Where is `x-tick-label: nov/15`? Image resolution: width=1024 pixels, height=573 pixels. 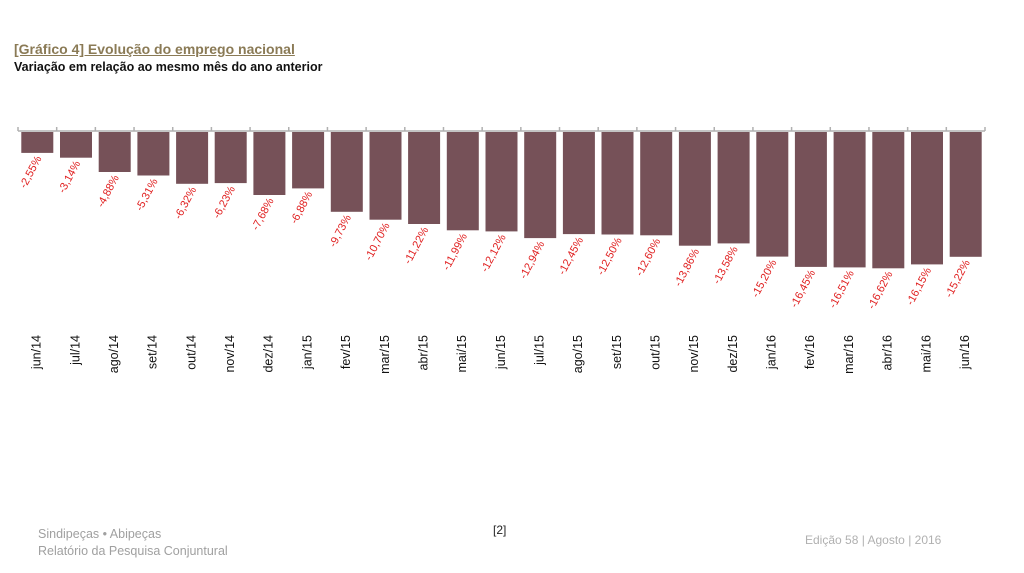 x-tick-label: nov/15 is located at coordinates (694, 354).